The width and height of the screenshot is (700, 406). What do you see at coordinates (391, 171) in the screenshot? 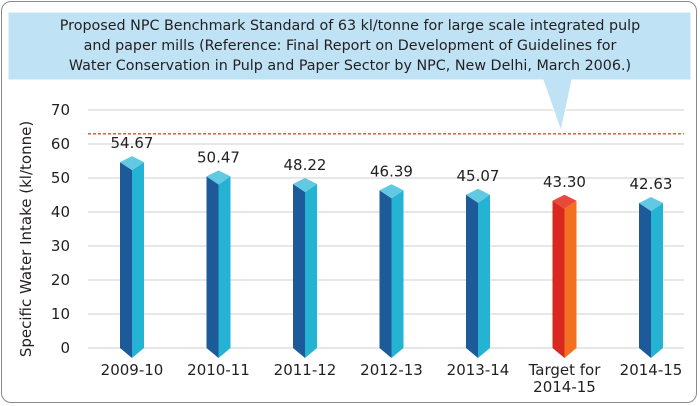
I see `data-label: 46.39` at bounding box center [391, 171].